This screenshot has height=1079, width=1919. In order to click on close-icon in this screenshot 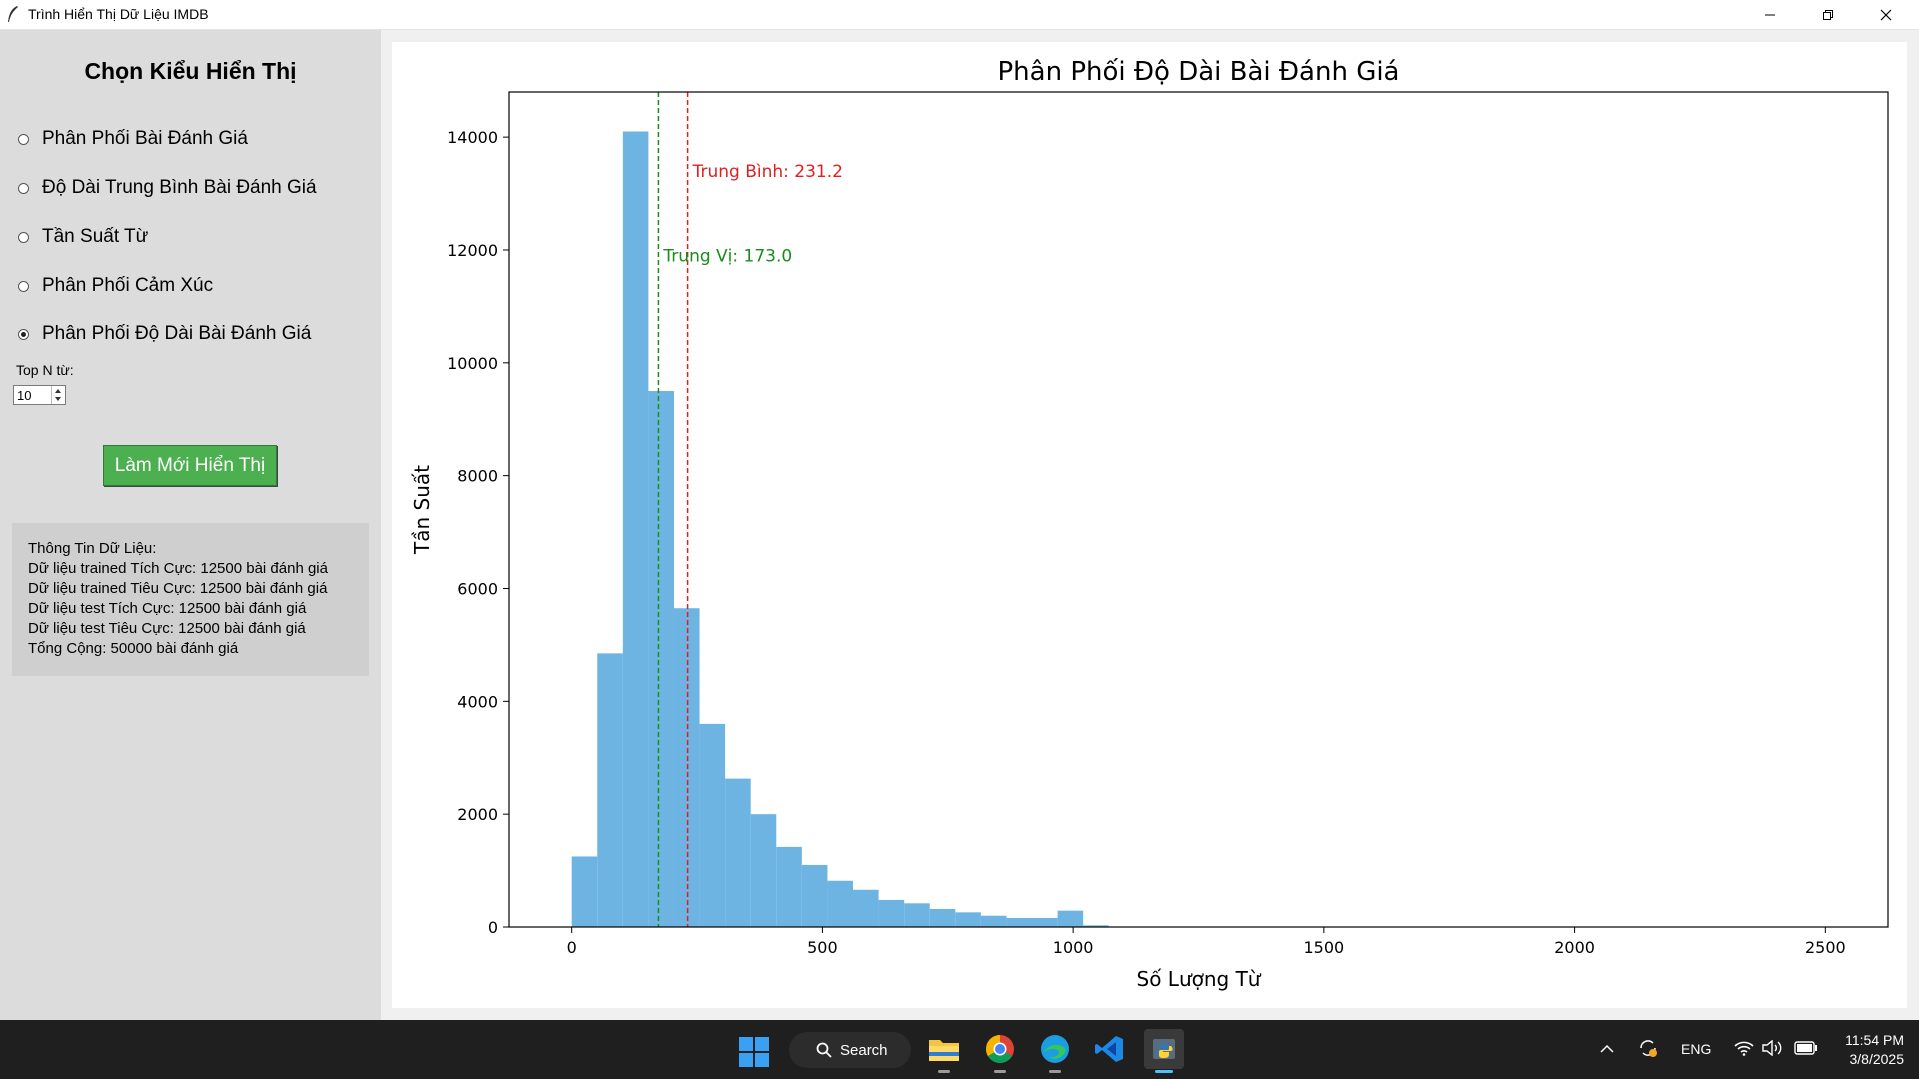, I will do `click(1886, 14)`.